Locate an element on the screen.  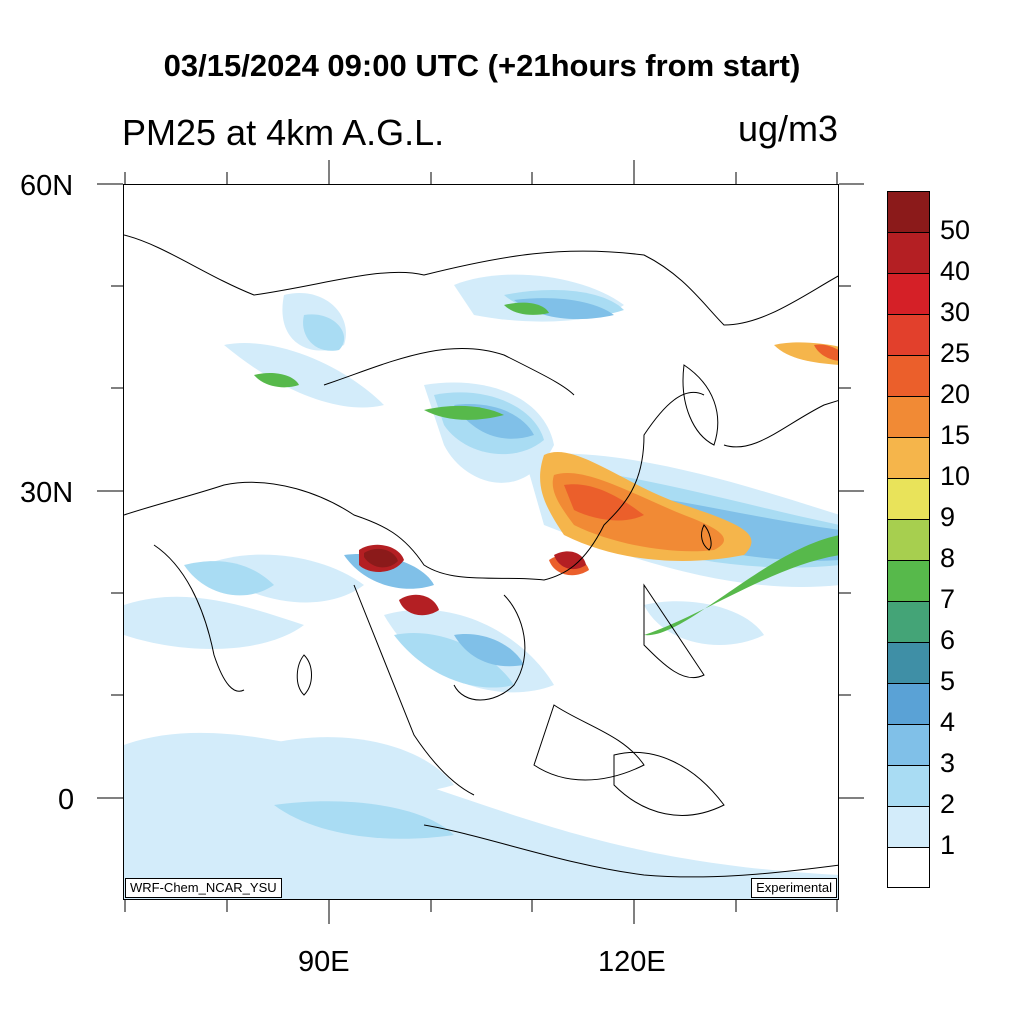
lat-label-0: 0 is located at coordinates (66, 800).